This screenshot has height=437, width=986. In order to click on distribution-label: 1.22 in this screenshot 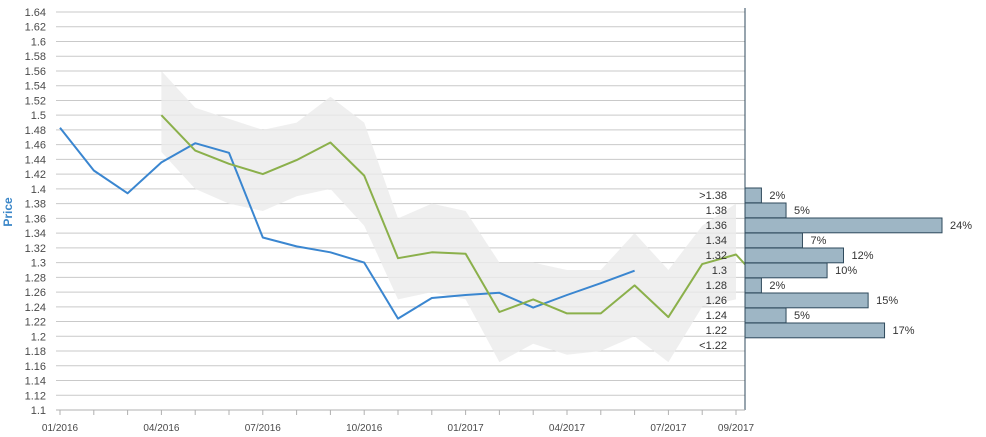, I will do `click(716, 331)`.